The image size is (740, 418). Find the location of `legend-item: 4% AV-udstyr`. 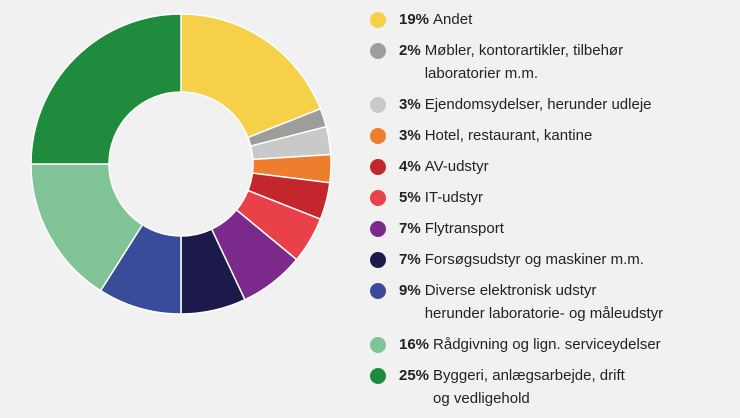

legend-item: 4% AV-udstyr is located at coordinates (516, 166).